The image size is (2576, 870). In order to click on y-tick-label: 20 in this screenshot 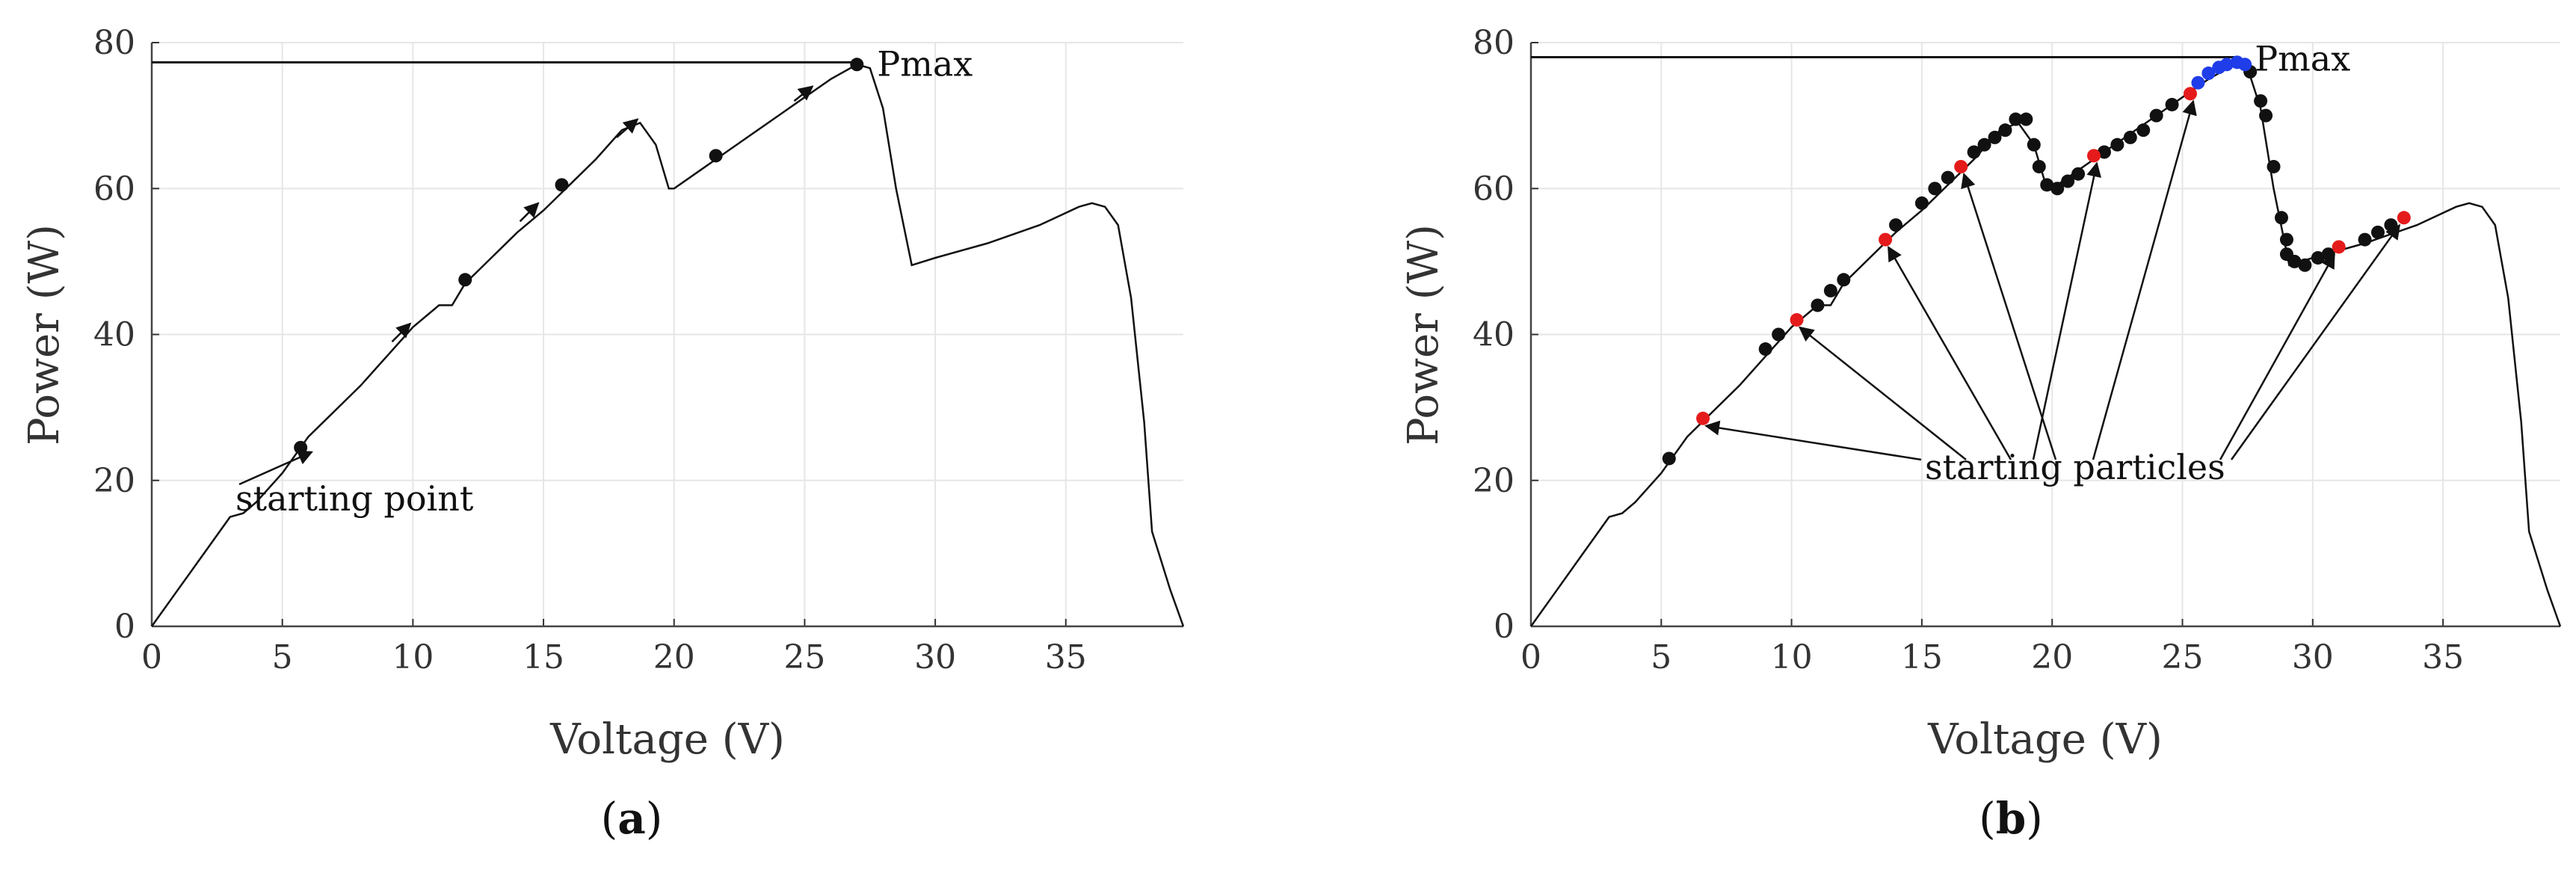, I will do `click(1494, 481)`.